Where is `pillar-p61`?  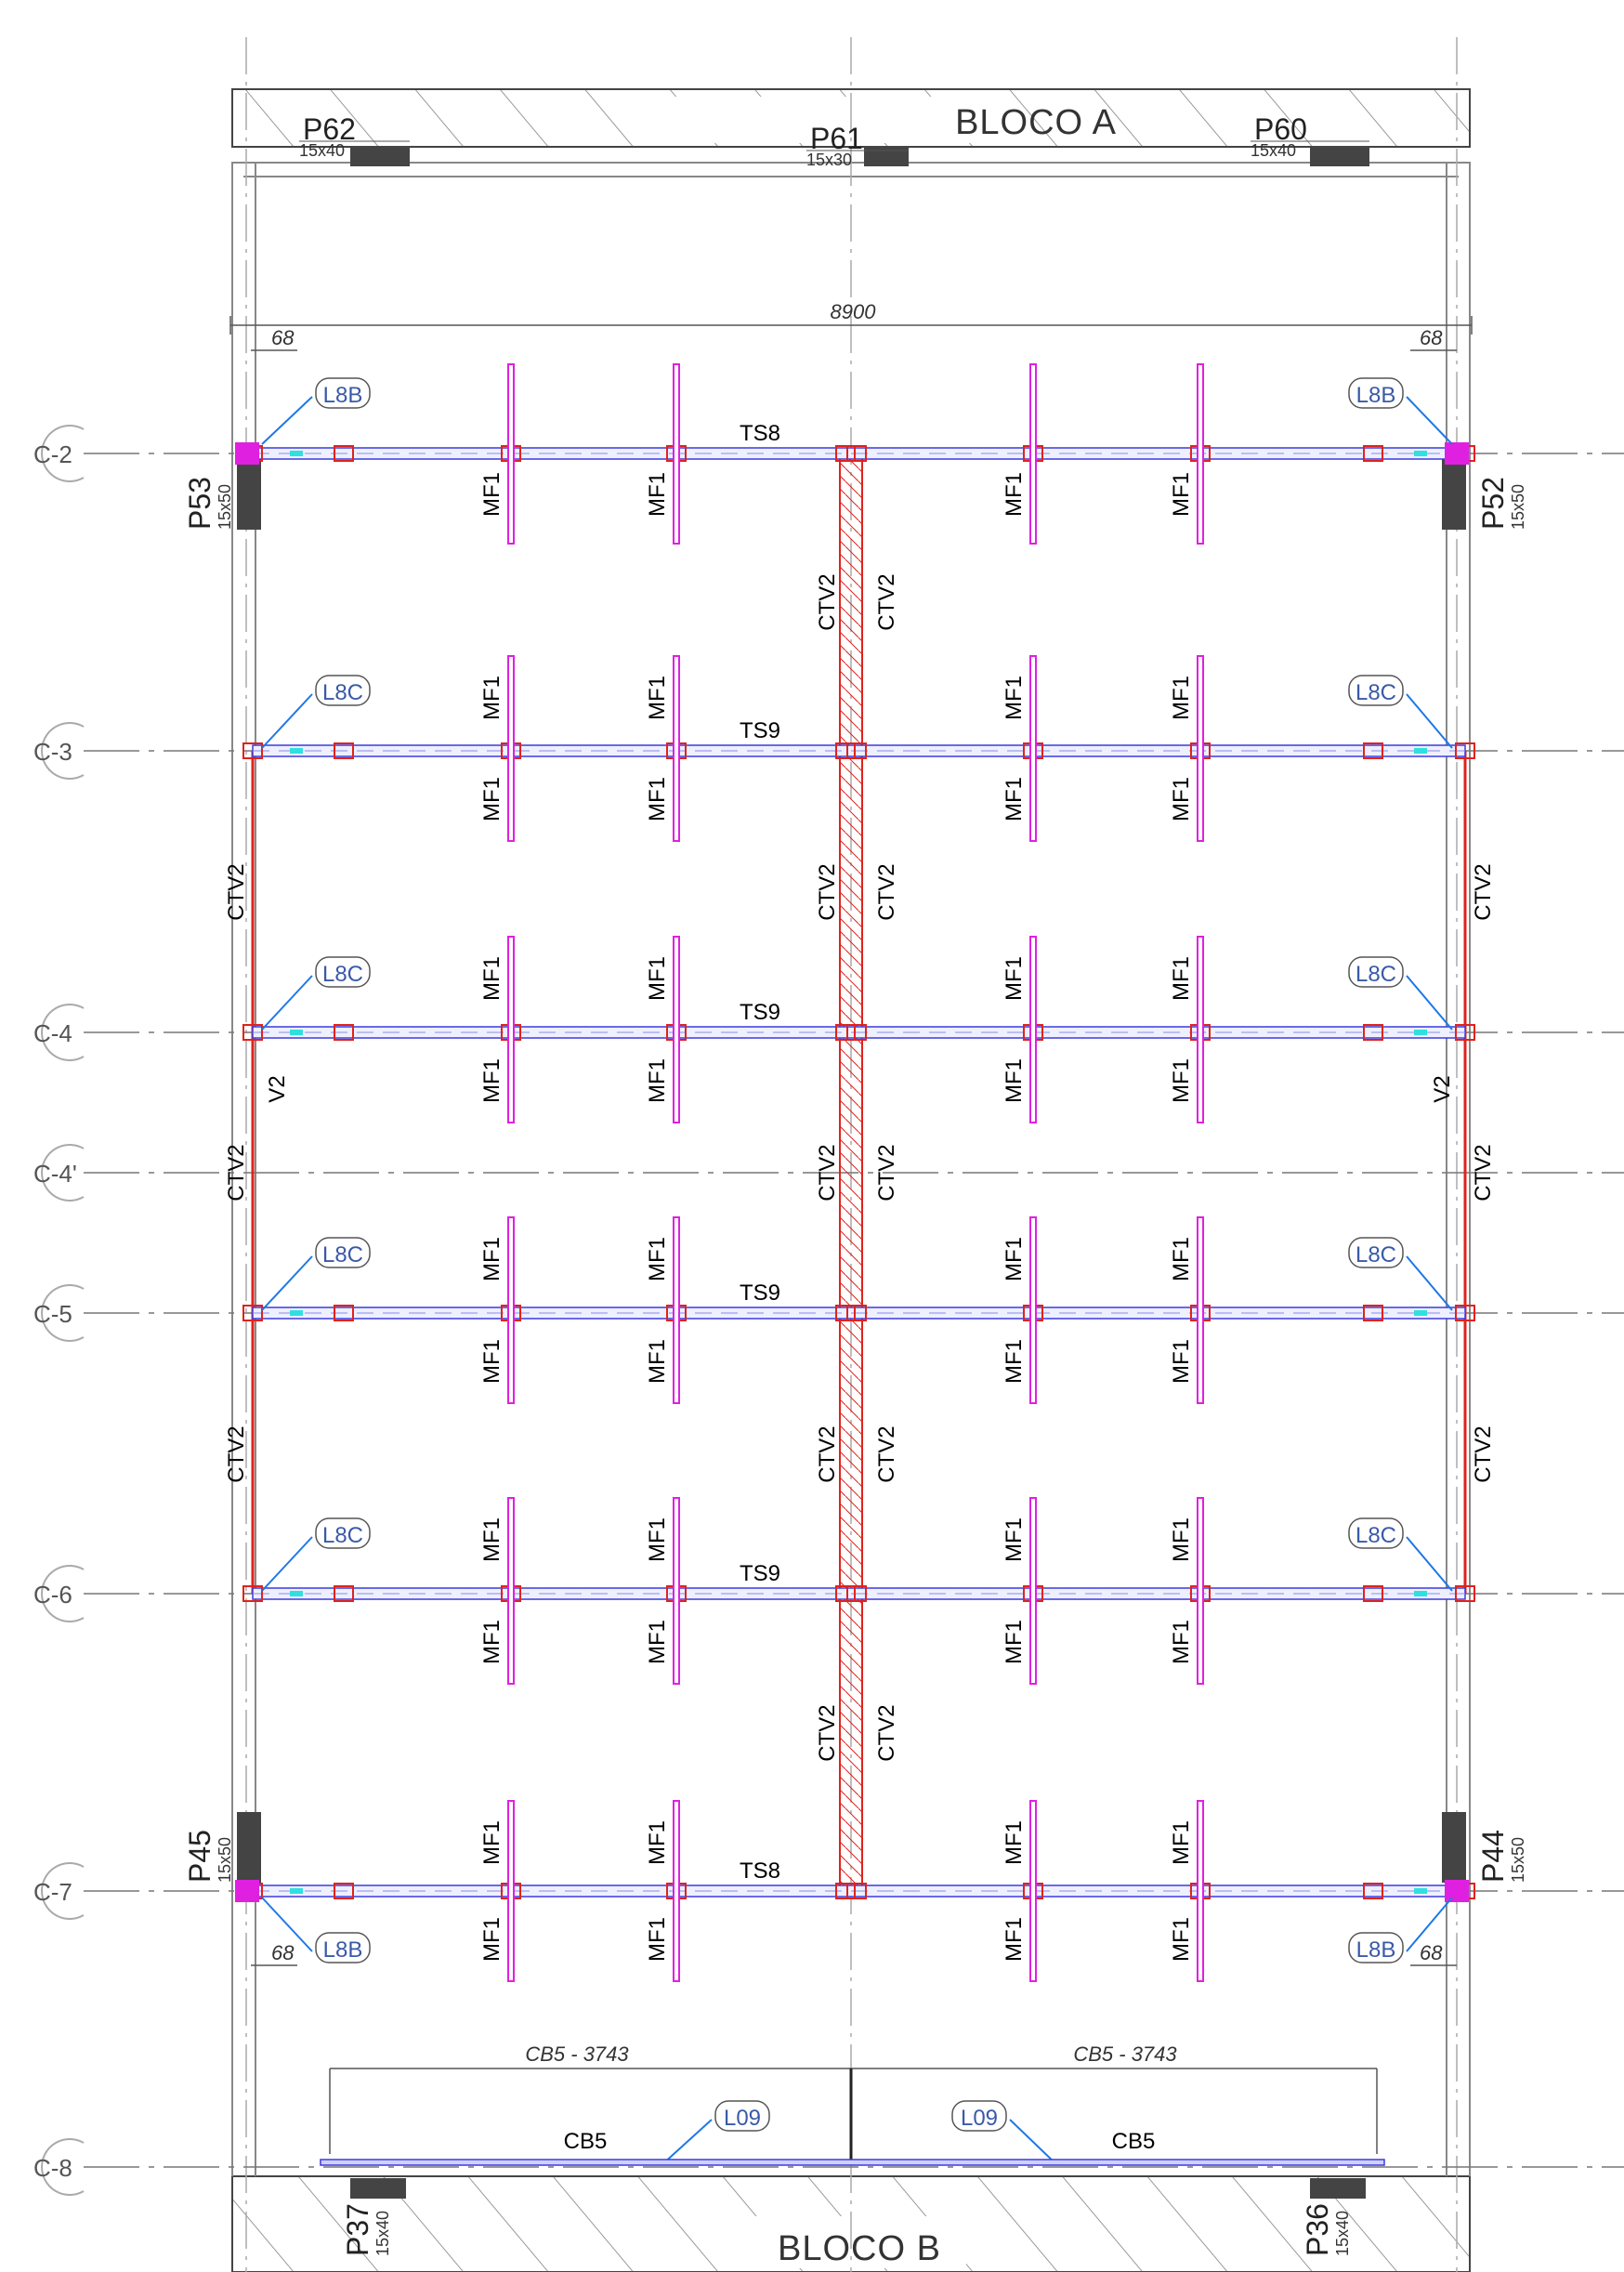 pillar-p61 is located at coordinates (887, 156).